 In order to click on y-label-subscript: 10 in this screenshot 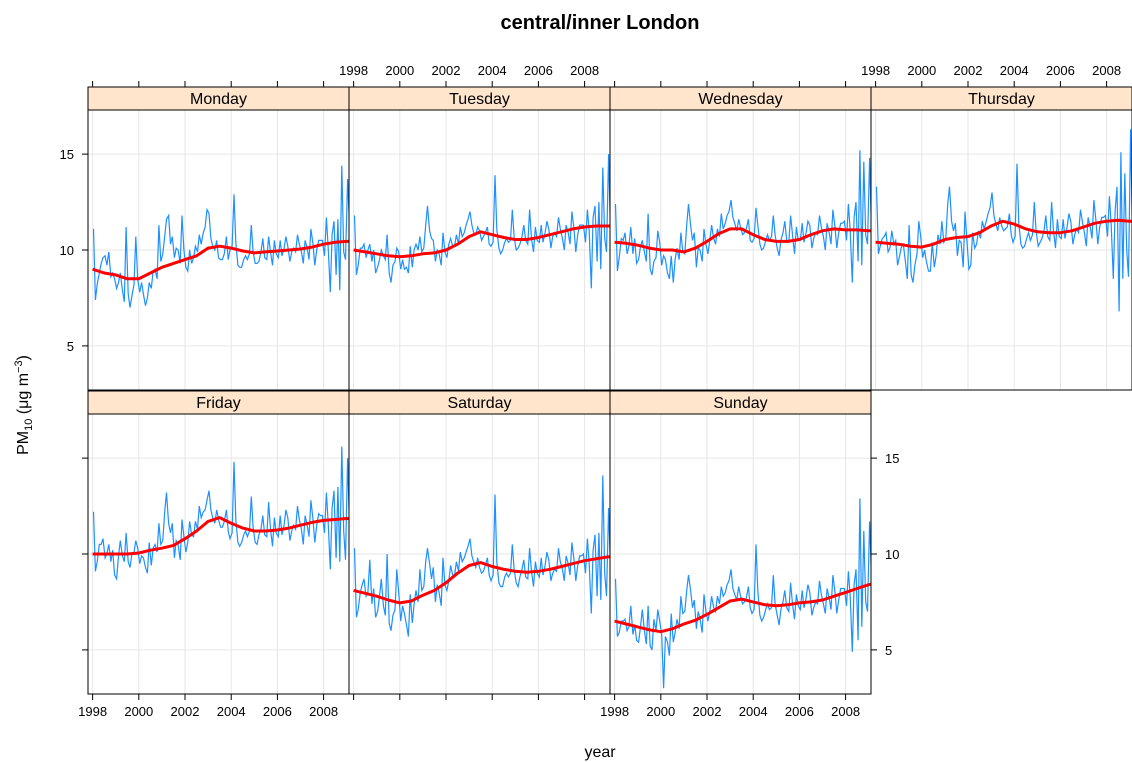, I will do `click(29, 425)`.